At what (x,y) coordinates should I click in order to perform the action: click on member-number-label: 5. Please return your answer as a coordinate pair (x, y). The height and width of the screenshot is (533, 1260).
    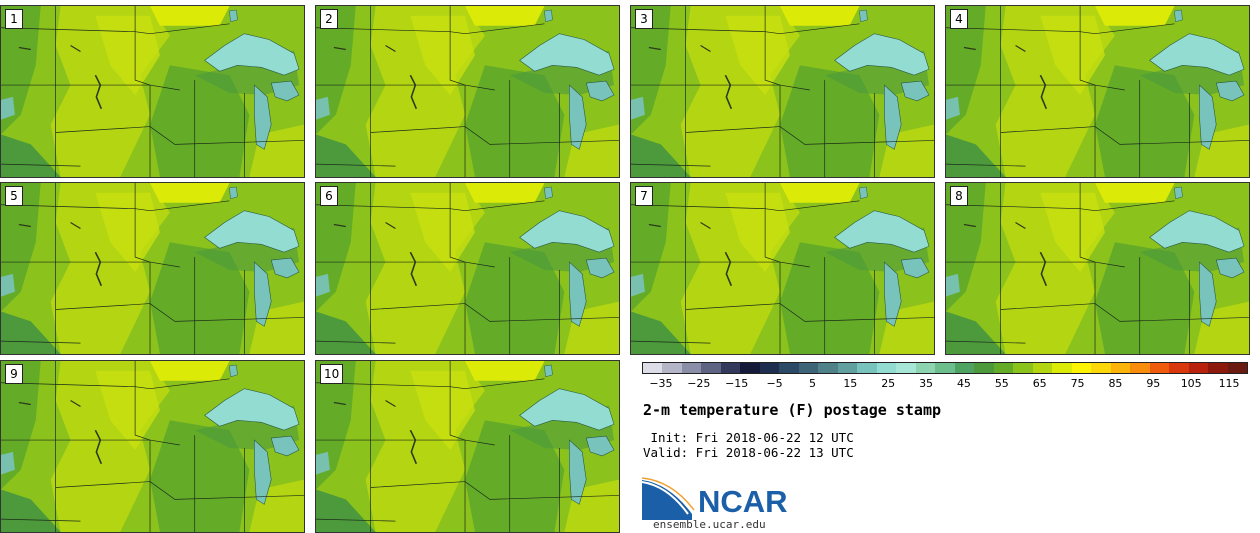
    Looking at the image, I should click on (14, 196).